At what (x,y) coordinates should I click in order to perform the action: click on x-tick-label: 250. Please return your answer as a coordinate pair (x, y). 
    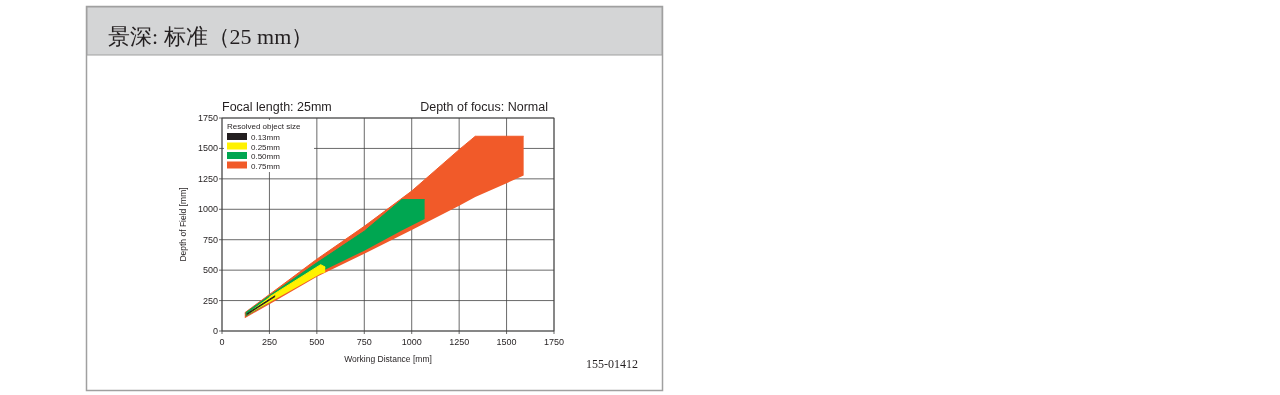
    Looking at the image, I should click on (269, 342).